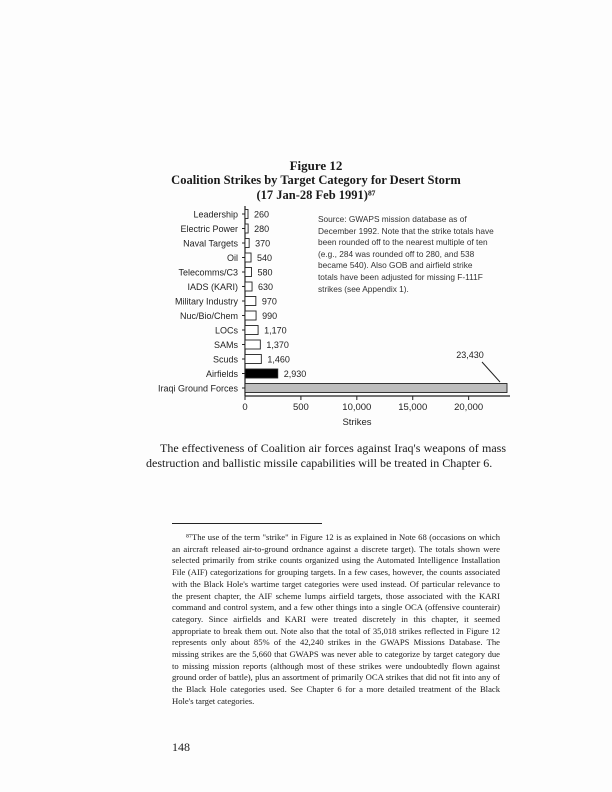  Describe the element at coordinates (412, 407) in the screenshot. I see `x-tick-label: 15,000` at that location.